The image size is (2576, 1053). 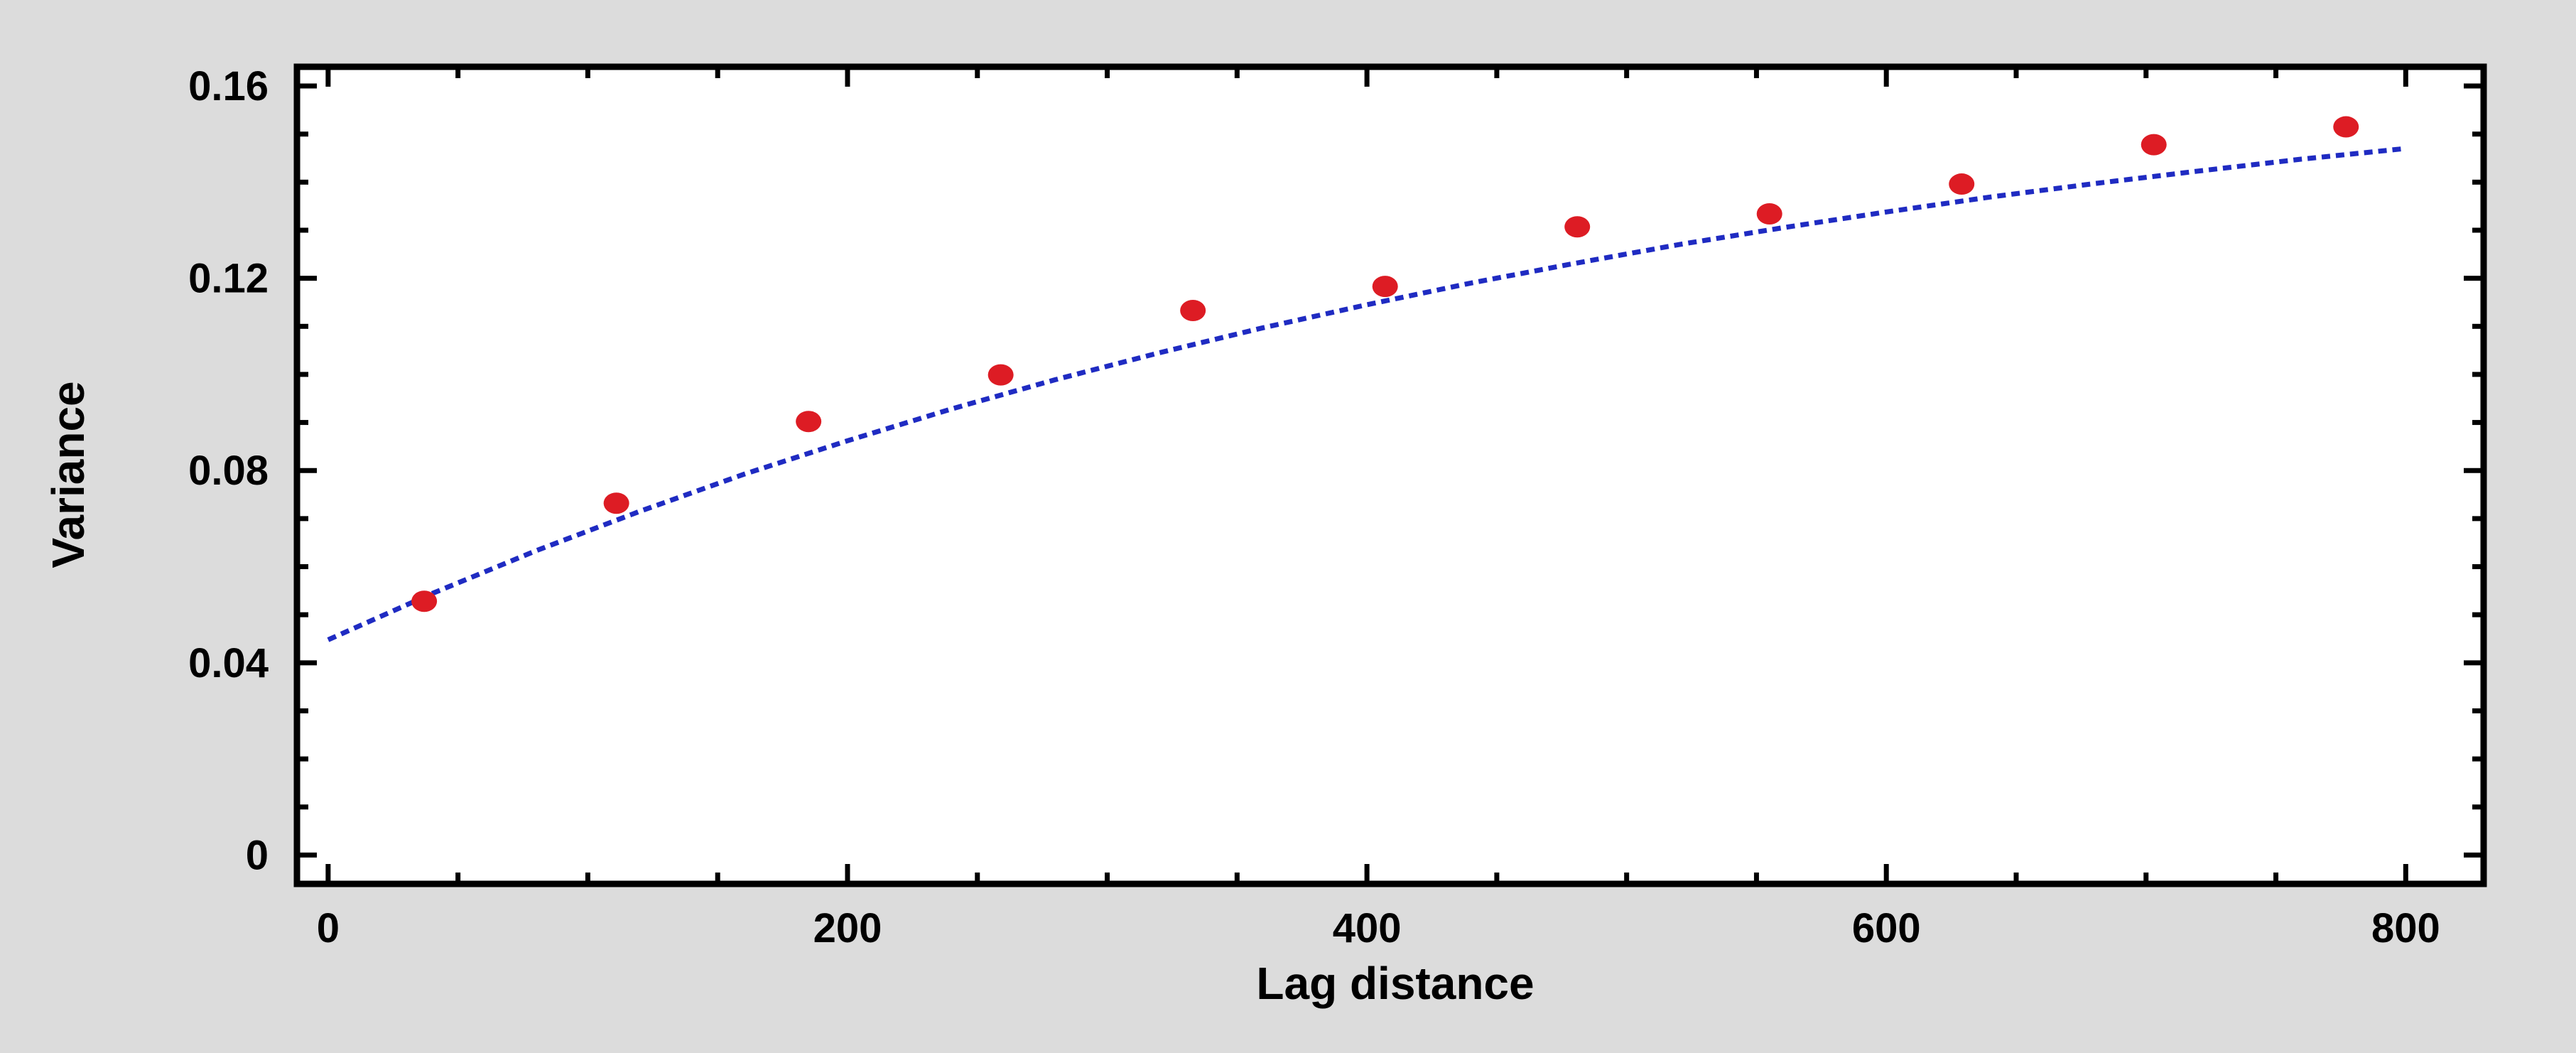 What do you see at coordinates (1367, 928) in the screenshot?
I see `x-tick-label: 400` at bounding box center [1367, 928].